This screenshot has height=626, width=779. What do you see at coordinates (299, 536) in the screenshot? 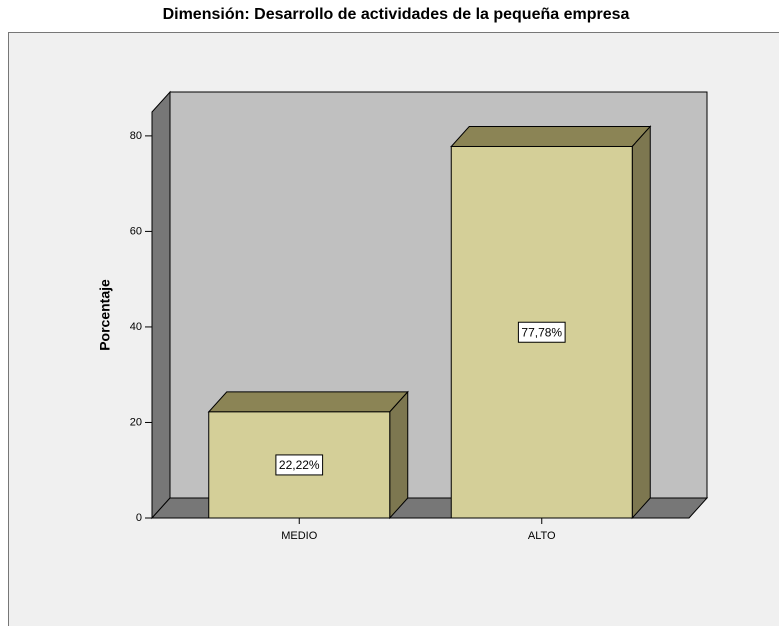
I see `x-tick-label: MEDIO` at bounding box center [299, 536].